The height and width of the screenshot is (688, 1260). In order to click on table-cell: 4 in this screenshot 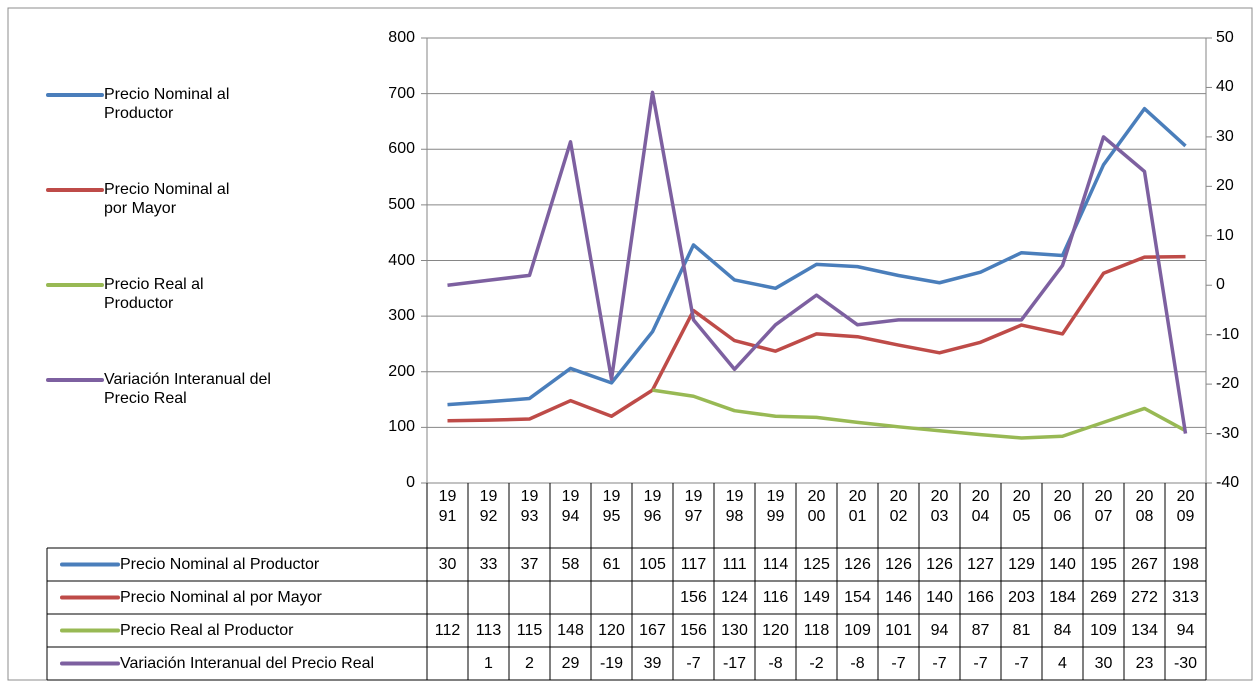, I will do `click(1062, 663)`.